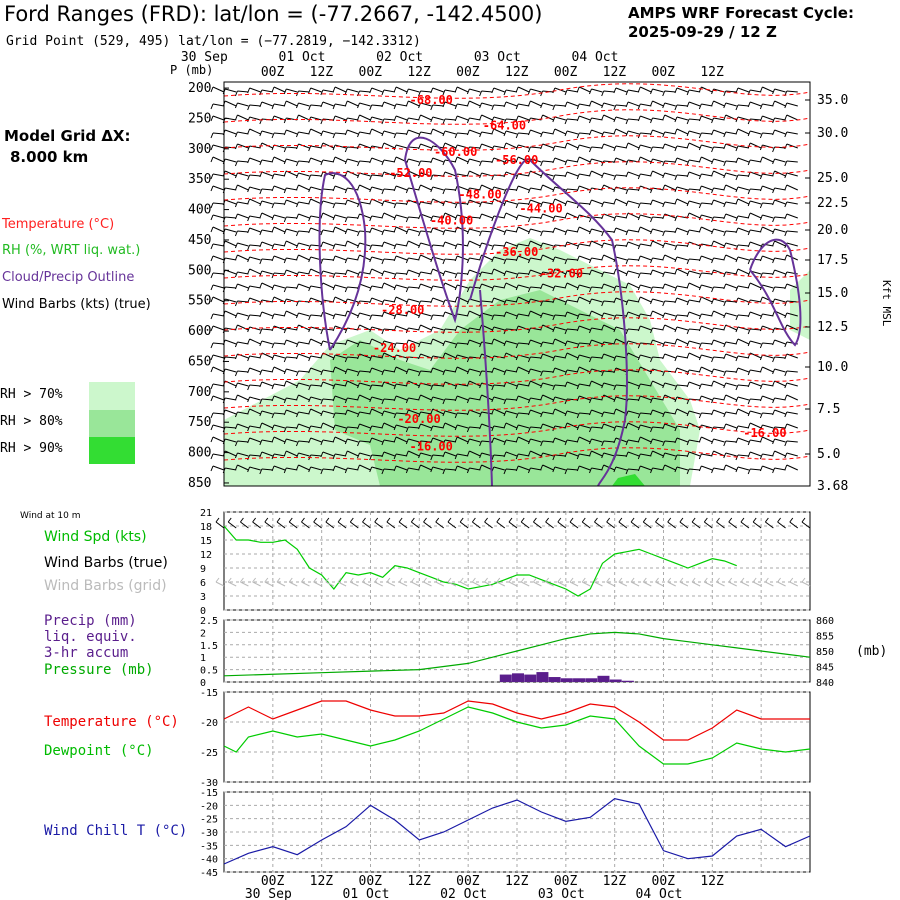 This screenshot has height=900, width=900. I want to click on temperature-contour-label: -56.00, so click(516, 160).